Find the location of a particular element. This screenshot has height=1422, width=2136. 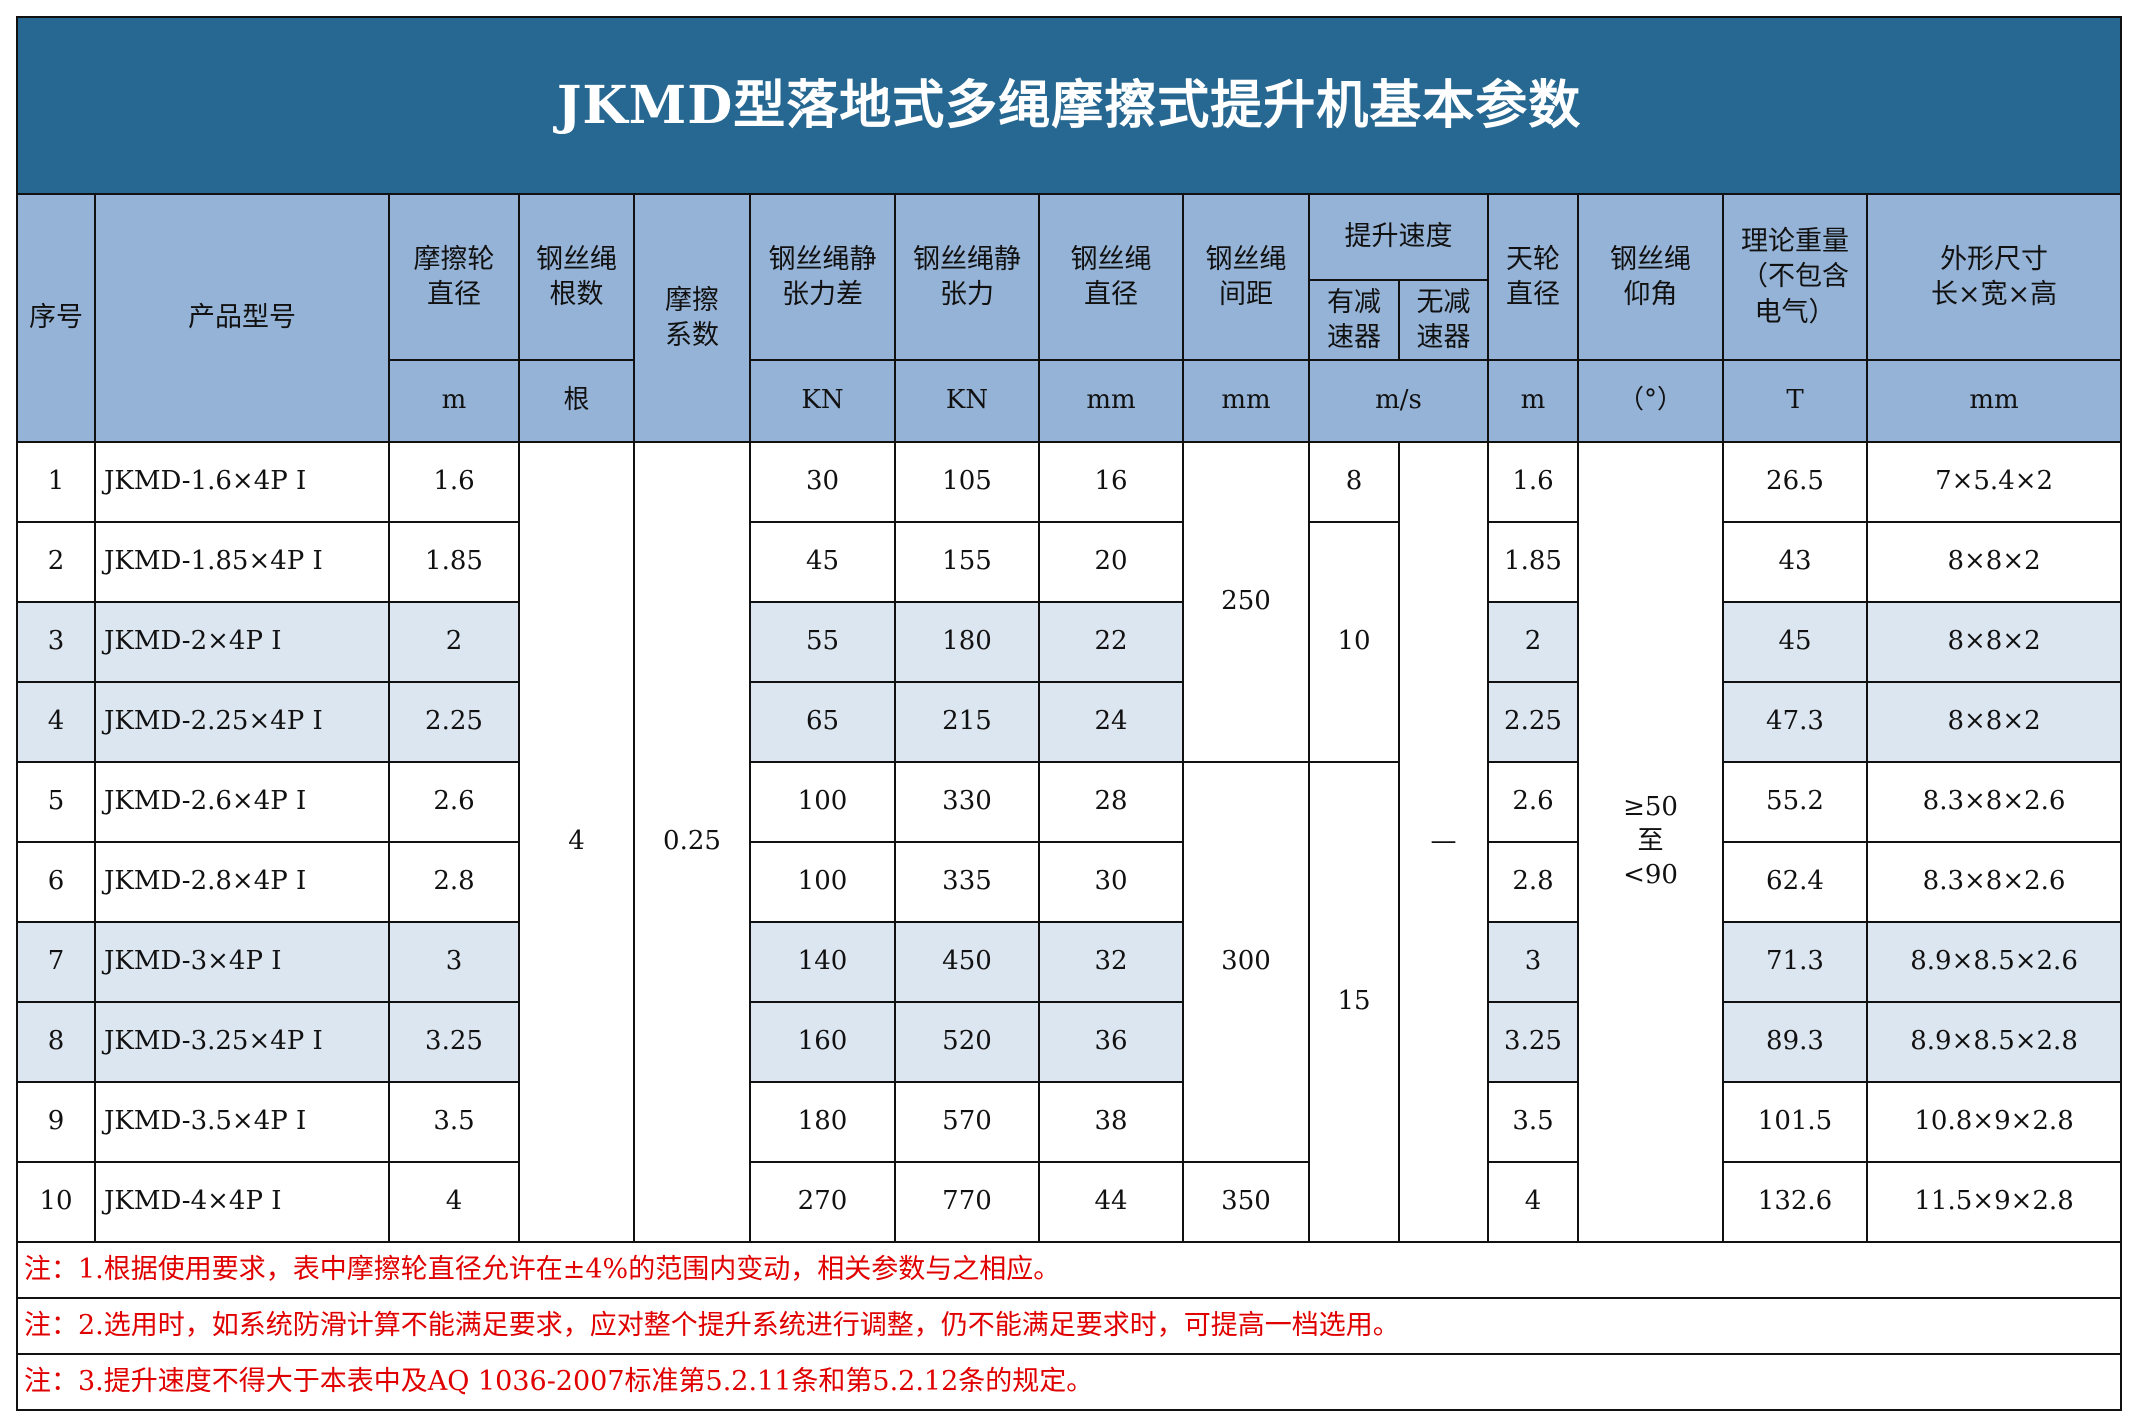

cell-head-sheave-dia: 4 is located at coordinates (1533, 1202).